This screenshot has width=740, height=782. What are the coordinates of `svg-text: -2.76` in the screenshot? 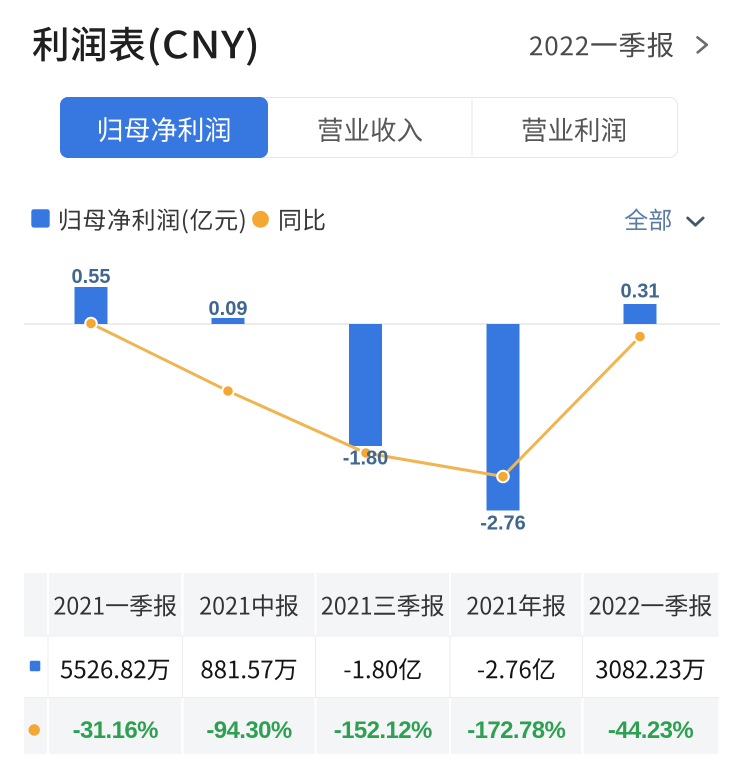 It's located at (503, 524).